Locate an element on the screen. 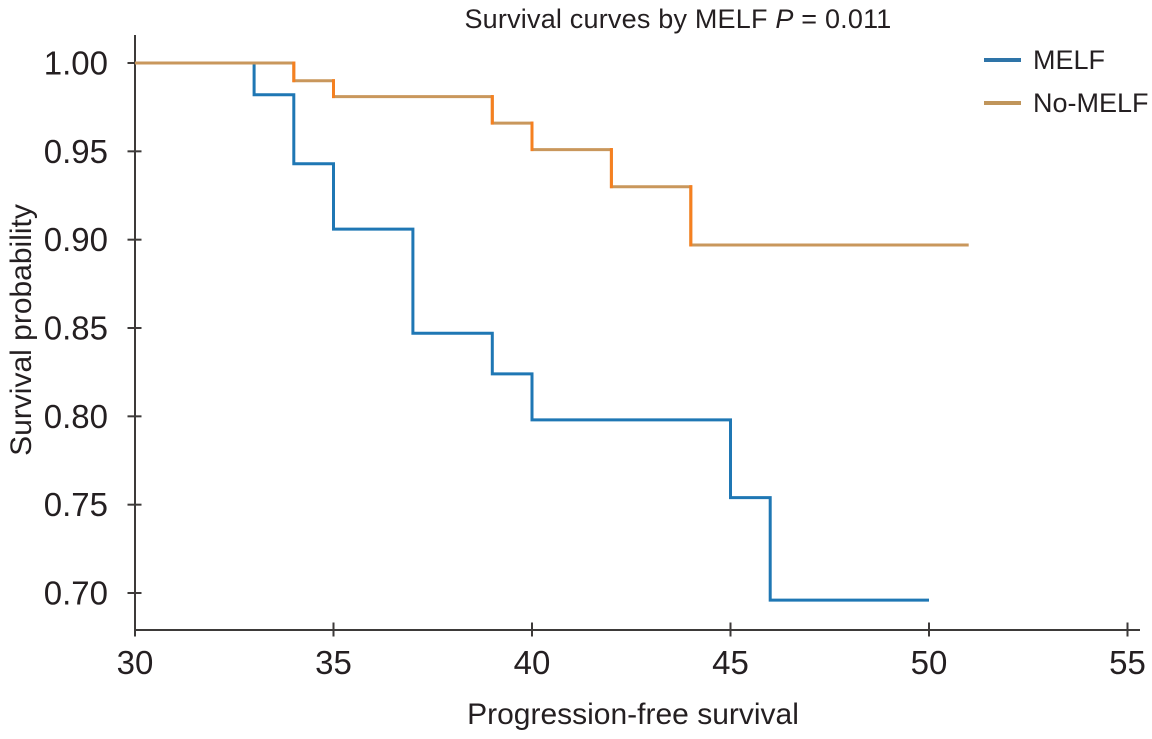 This screenshot has height=739, width=1152. x-tick-label: 35 is located at coordinates (333, 662).